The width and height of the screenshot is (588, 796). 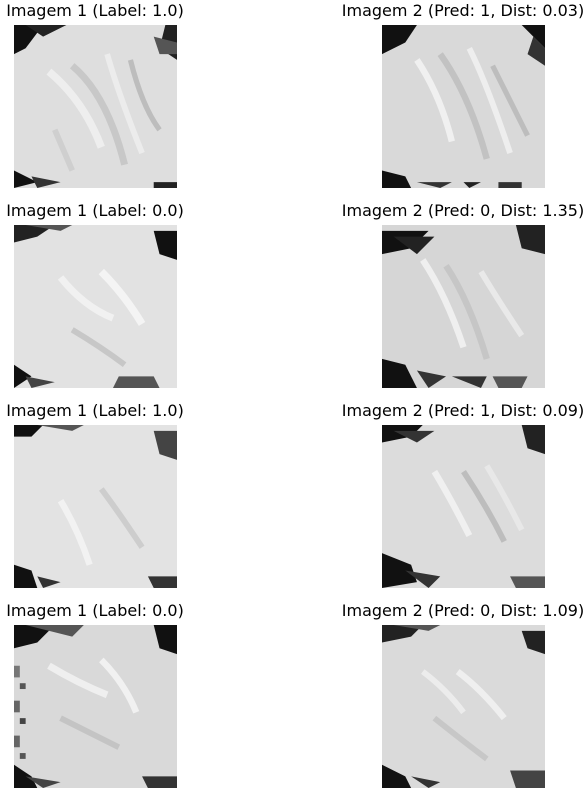 What do you see at coordinates (95, 410) in the screenshot?
I see `image-1-title-row-3: Imagem 1 (Label: 1.0)` at bounding box center [95, 410].